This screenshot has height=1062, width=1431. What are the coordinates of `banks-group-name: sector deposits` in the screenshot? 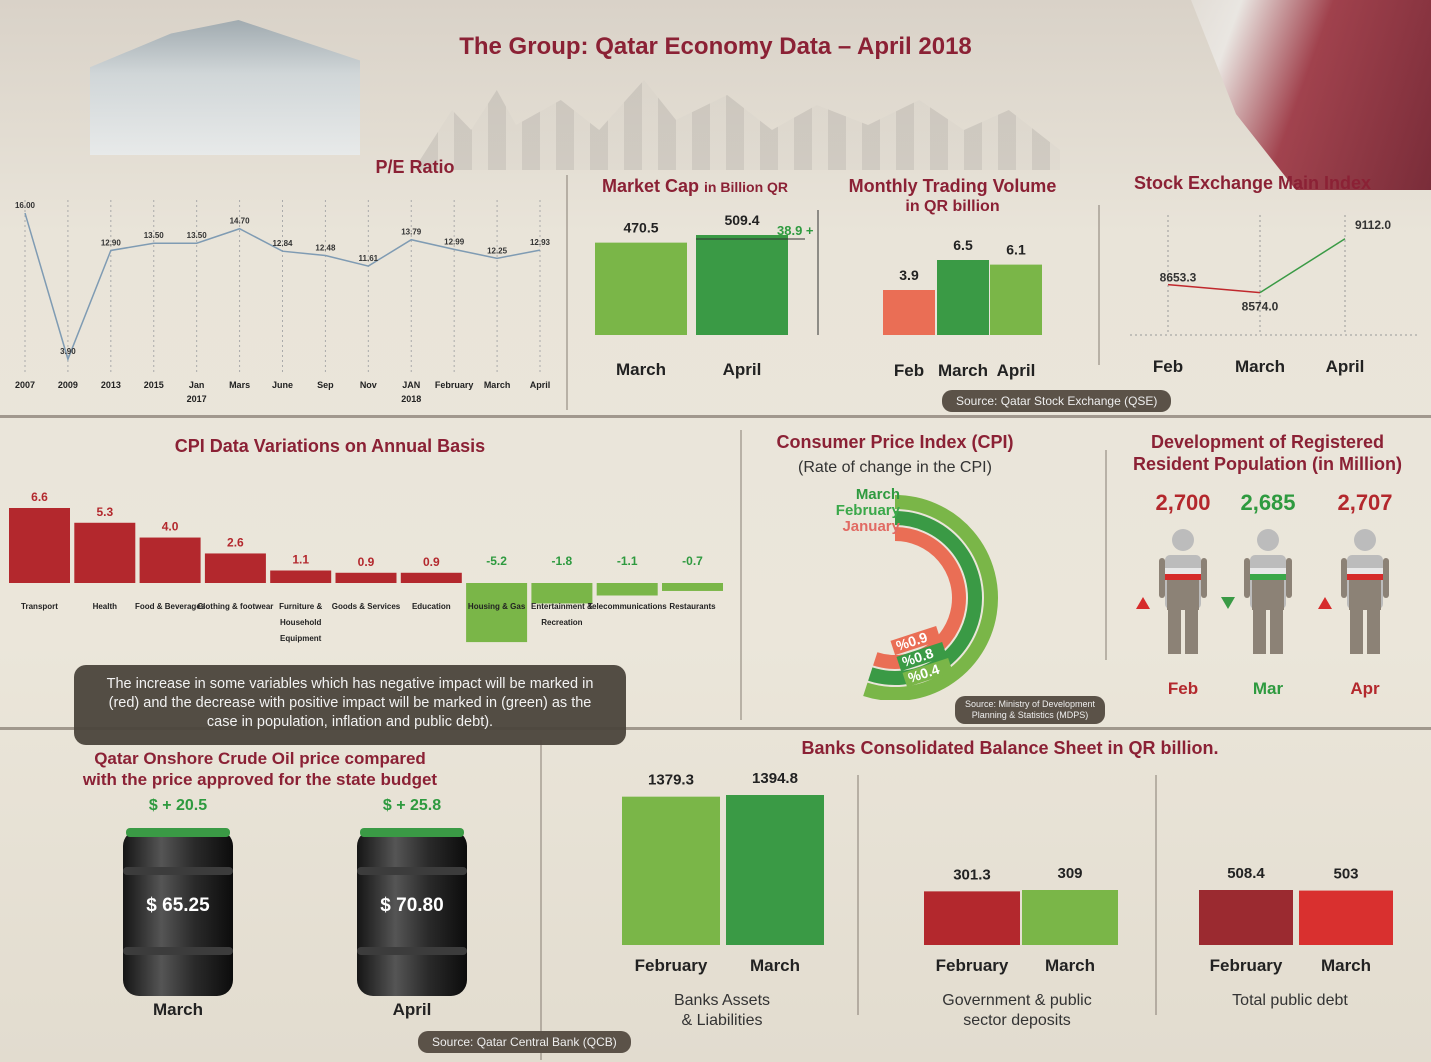 It's located at (1017, 1020).